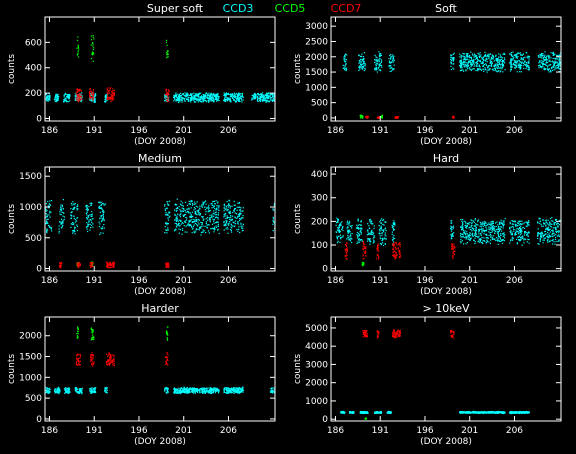 The width and height of the screenshot is (576, 454). Describe the element at coordinates (33, 239) in the screenshot. I see `y-tick-label: 500` at that location.